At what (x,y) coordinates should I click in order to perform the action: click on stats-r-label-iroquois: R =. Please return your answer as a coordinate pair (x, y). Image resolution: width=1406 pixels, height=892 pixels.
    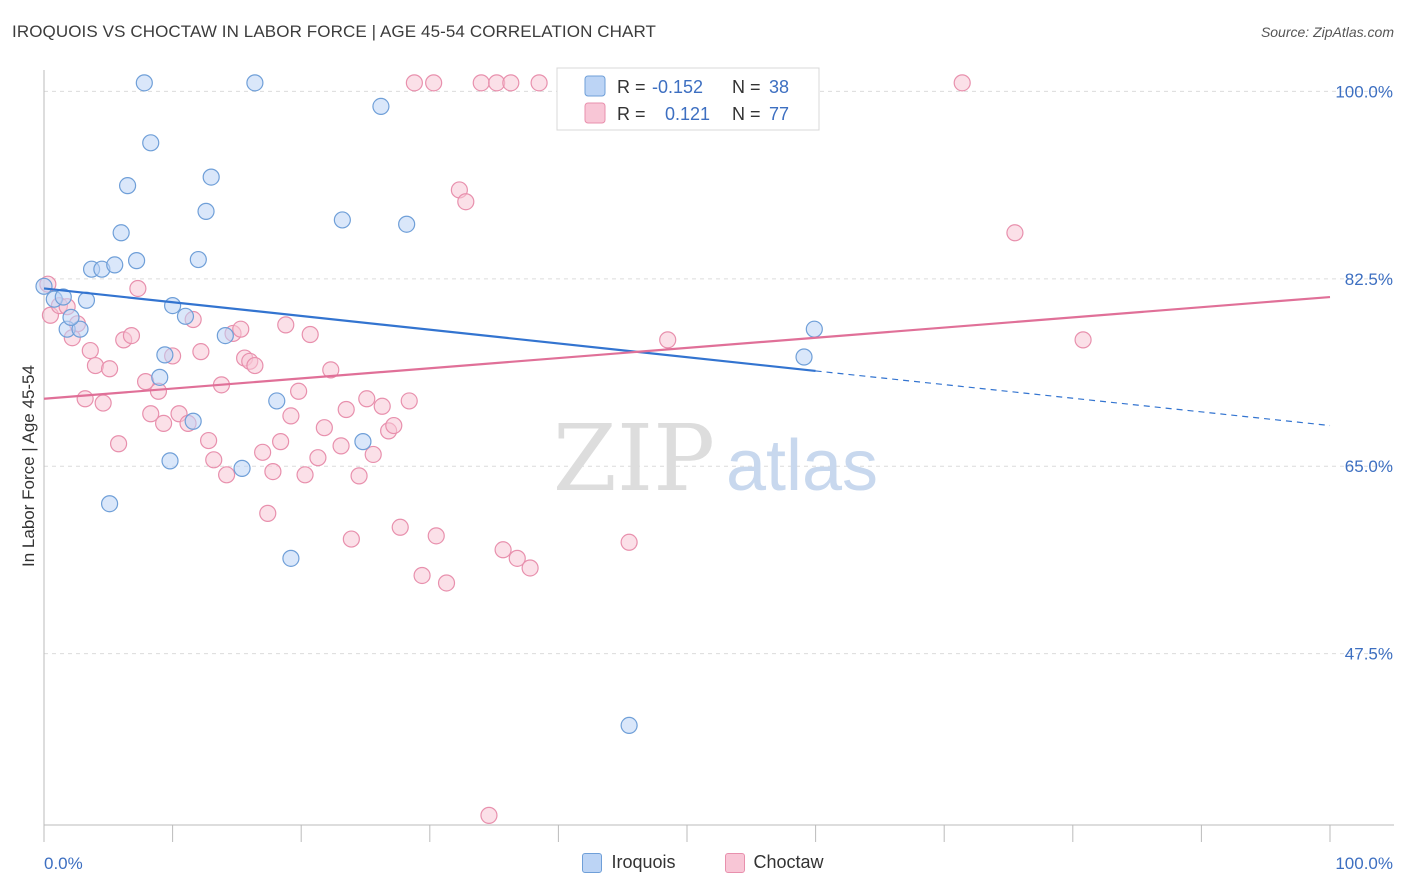
    Looking at the image, I should click on (631, 87).